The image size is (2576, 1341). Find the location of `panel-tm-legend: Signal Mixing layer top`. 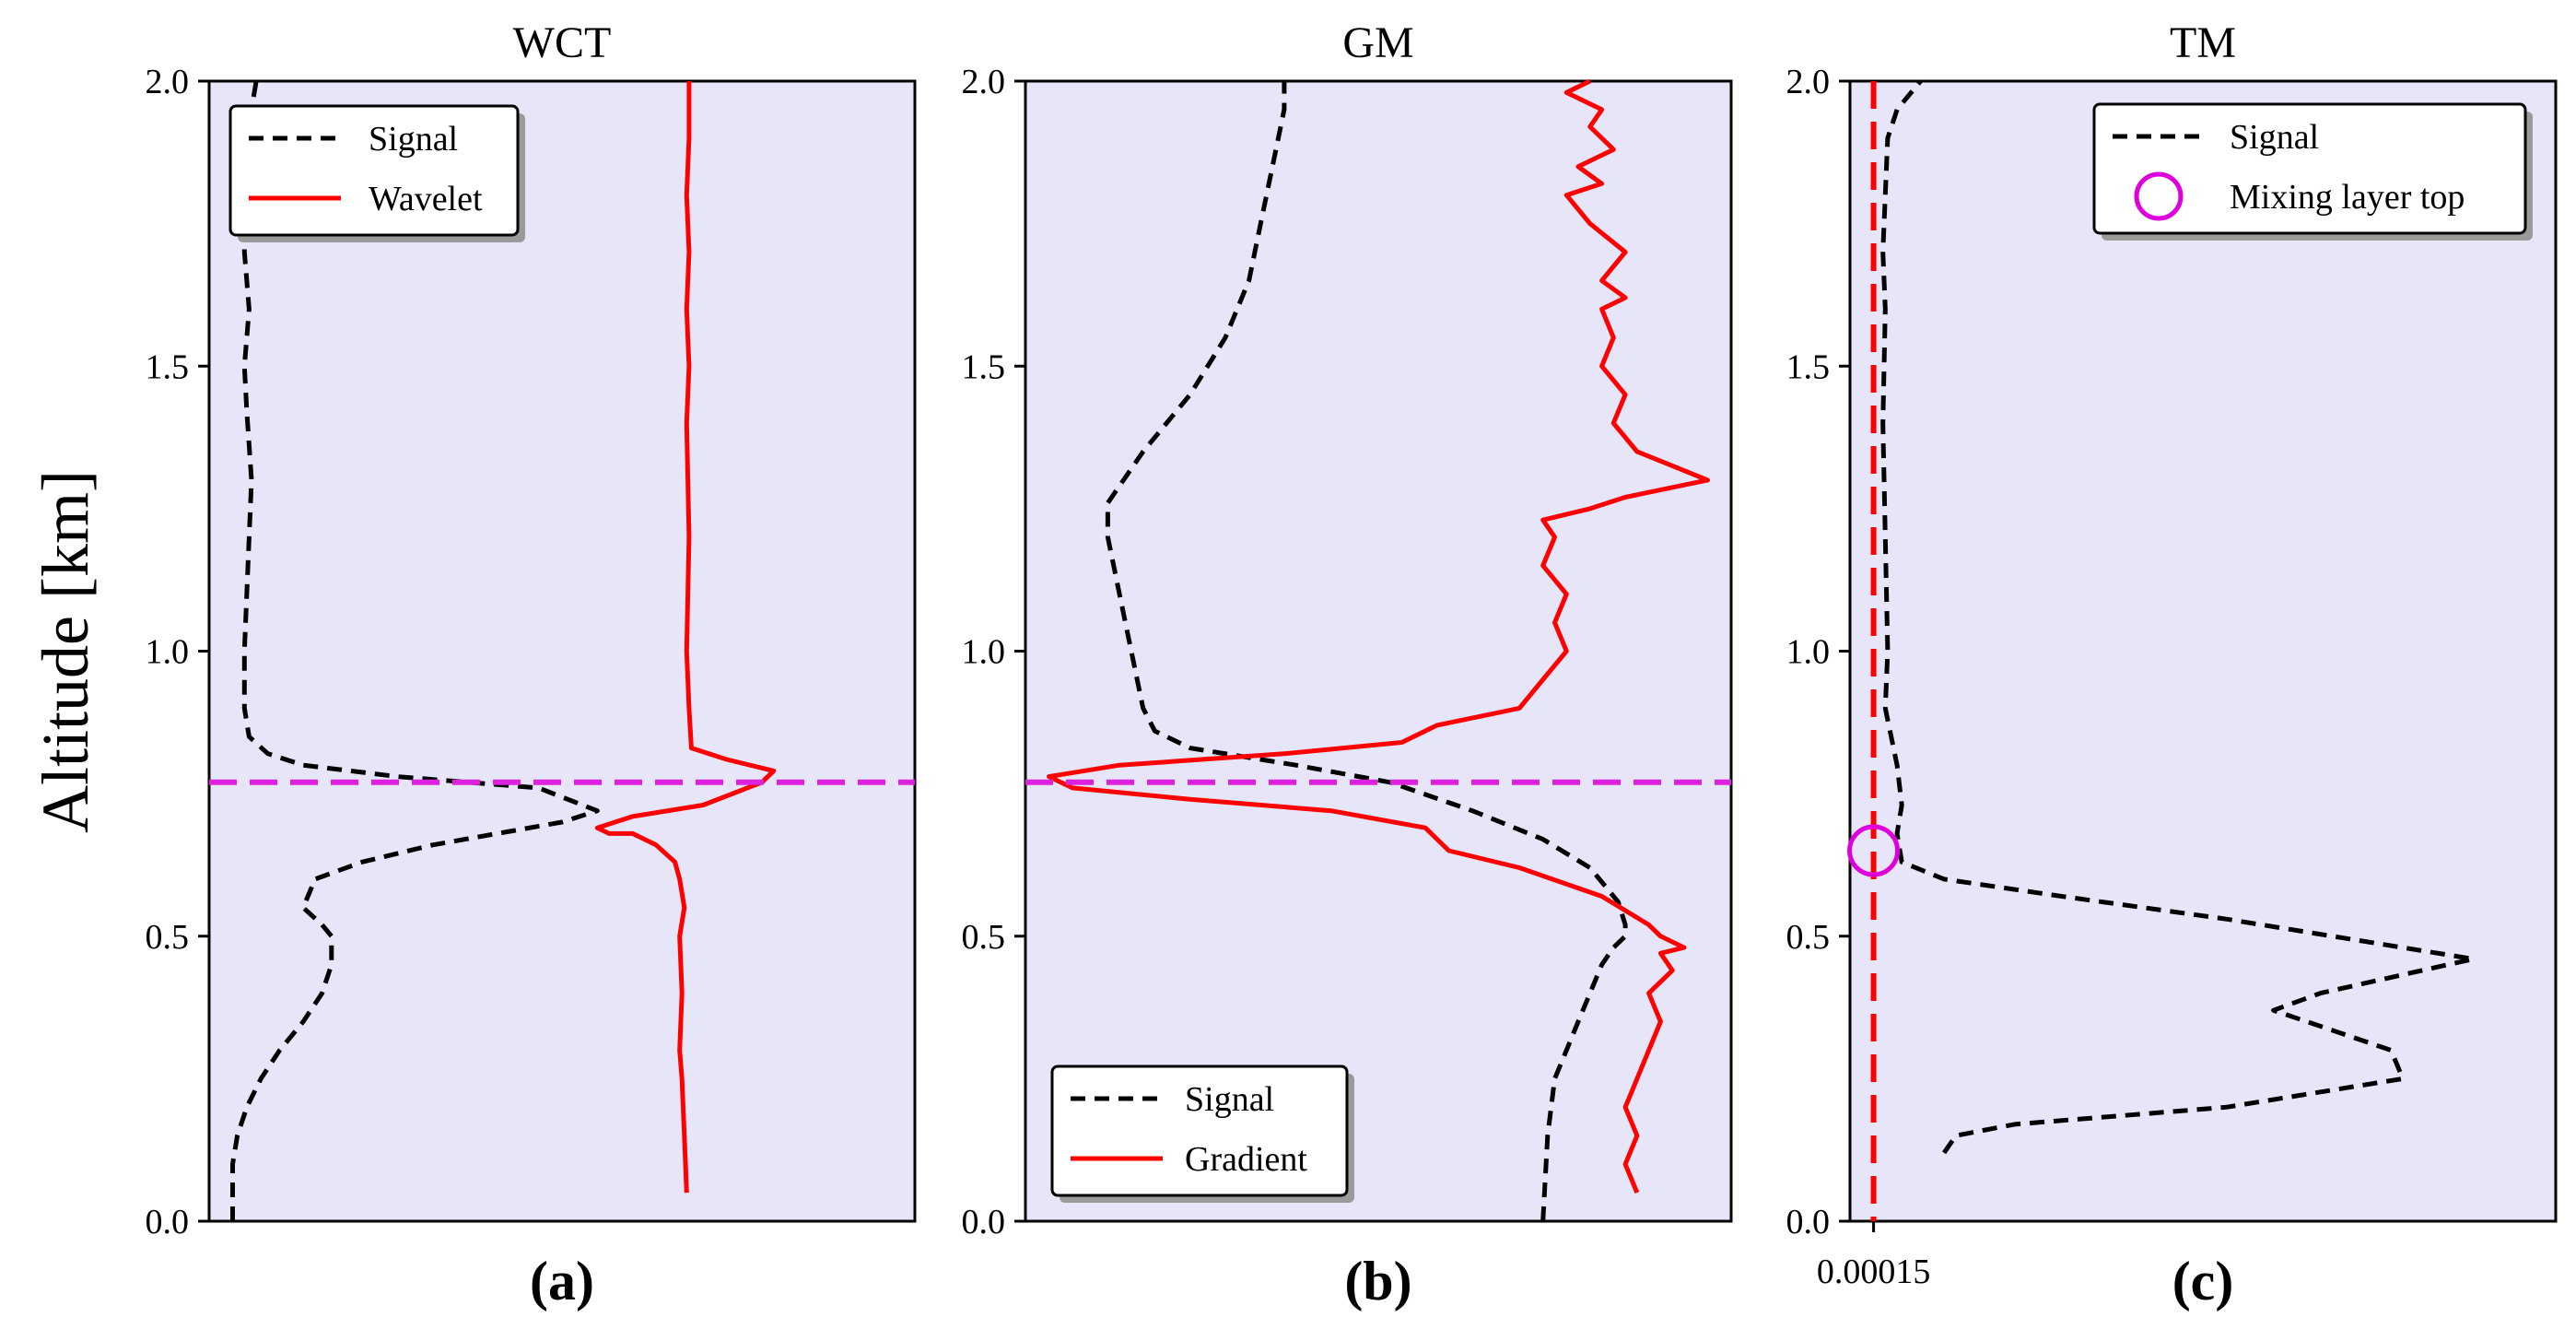

panel-tm-legend: Signal Mixing layer top is located at coordinates (2312, 171).